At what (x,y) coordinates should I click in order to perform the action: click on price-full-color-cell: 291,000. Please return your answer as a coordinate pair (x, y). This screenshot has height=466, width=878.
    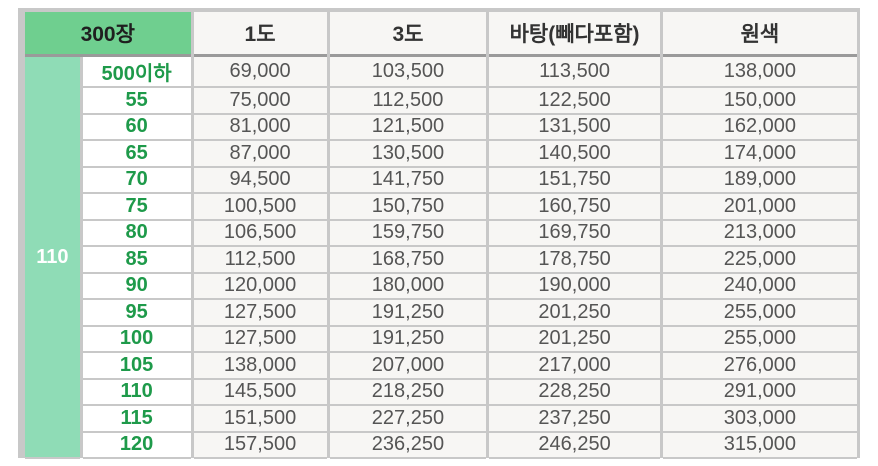
    Looking at the image, I should click on (759, 392).